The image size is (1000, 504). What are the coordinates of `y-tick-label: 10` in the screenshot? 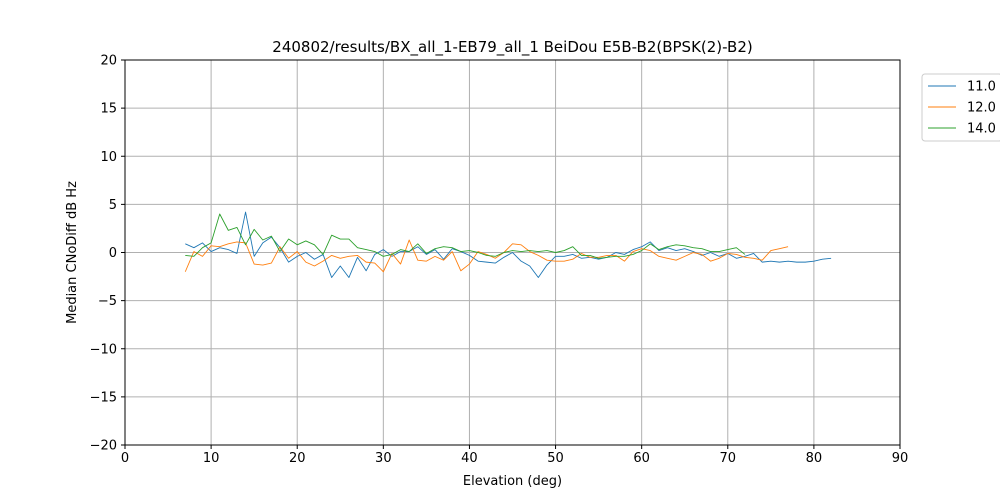 It's located at (108, 157).